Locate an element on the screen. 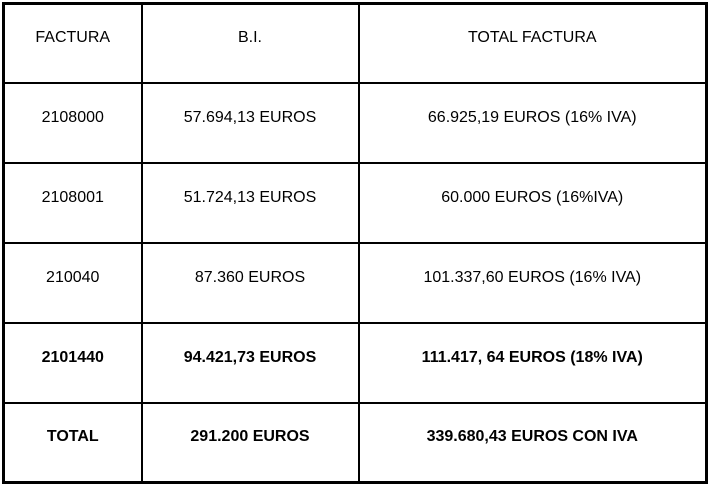  cell-total: 339.680,43 EUROS CON IVA is located at coordinates (532, 442).